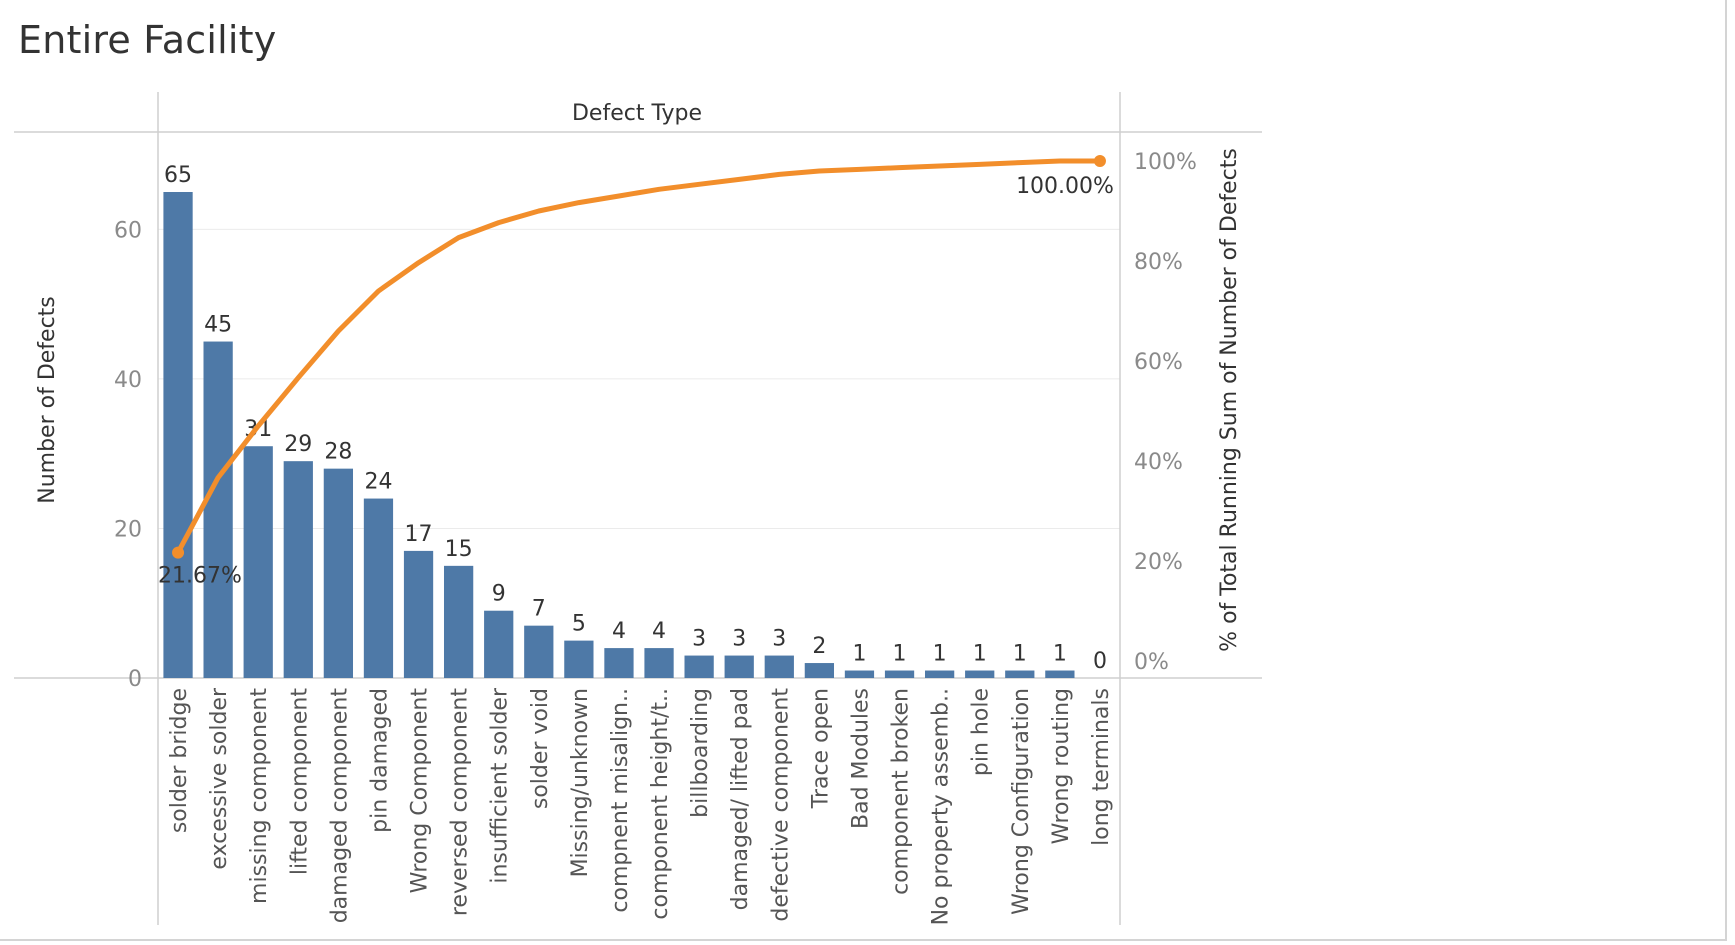 This screenshot has width=1735, height=945. I want to click on category-label: pin hole, so click(981, 732).